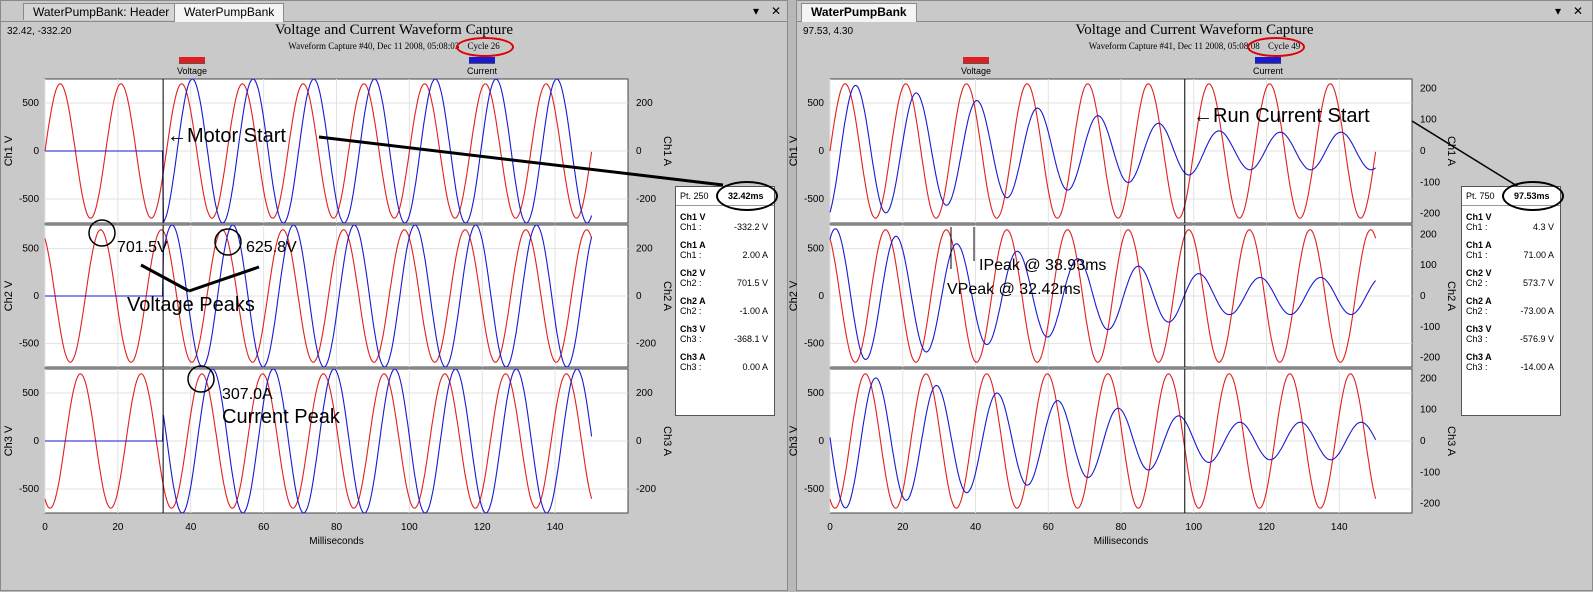 Image resolution: width=1593 pixels, height=592 pixels. I want to click on current-peak-annotation: Current Peak, so click(281, 417).